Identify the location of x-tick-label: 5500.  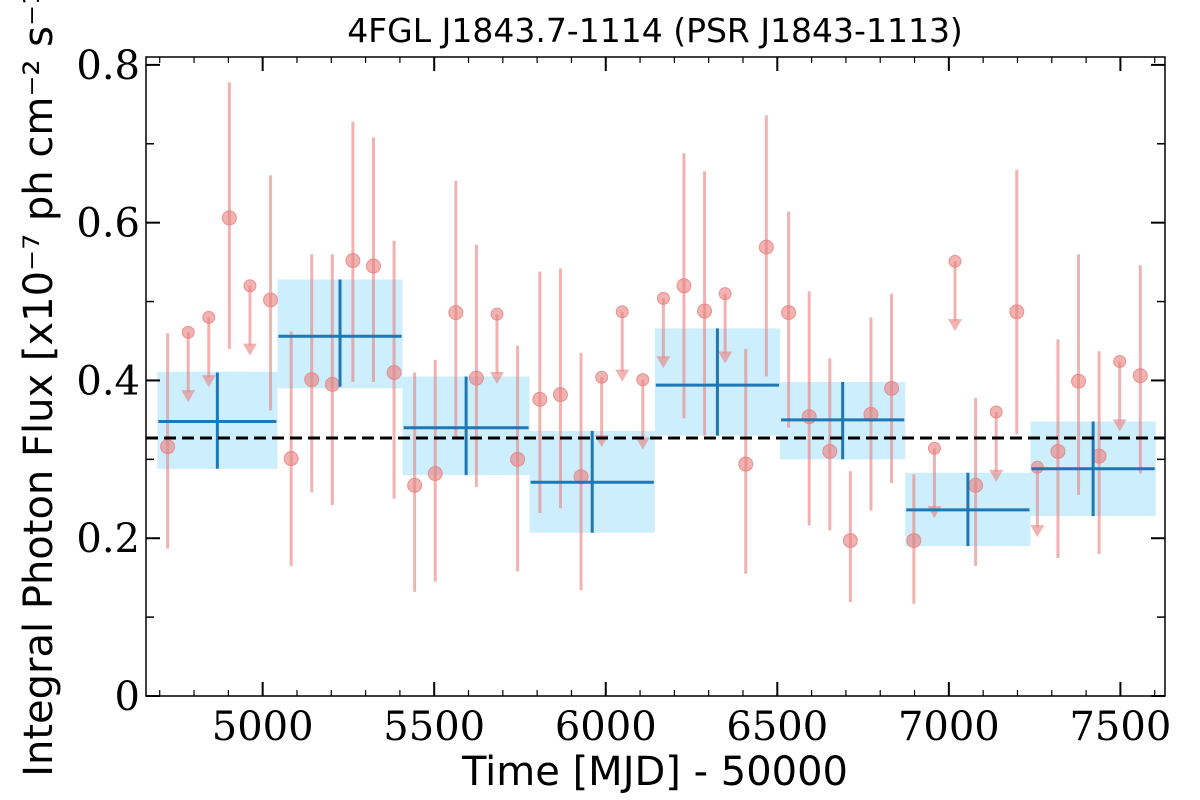
(434, 727).